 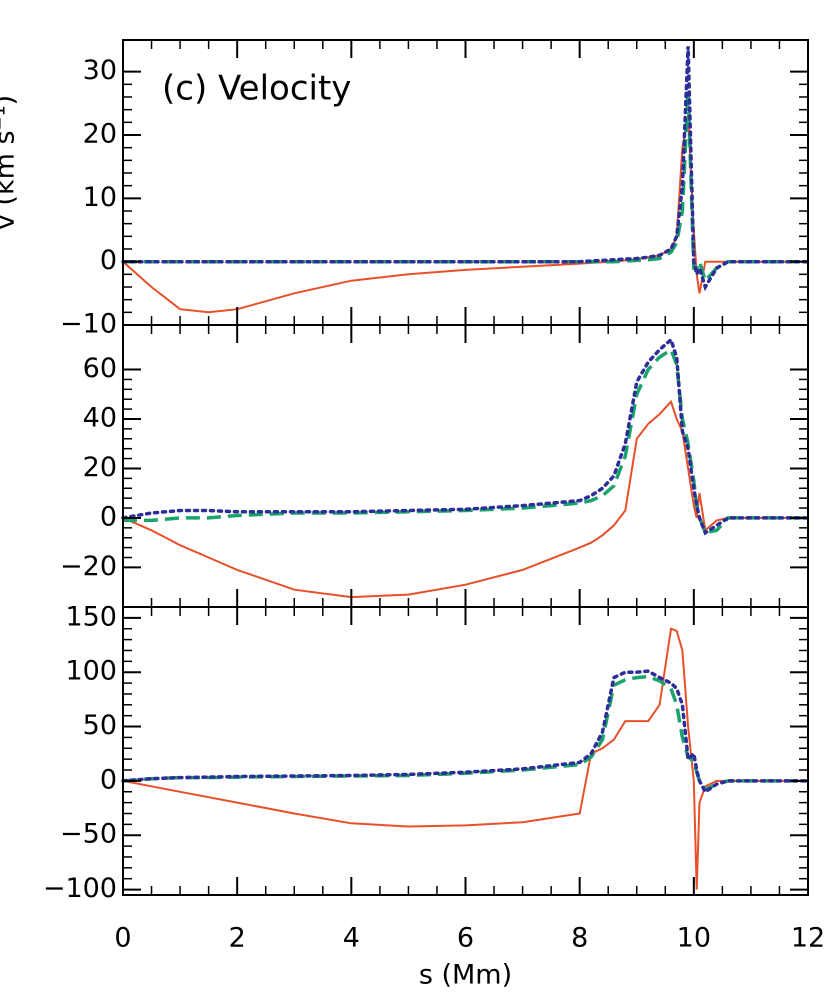 What do you see at coordinates (10, 162) in the screenshot?
I see `y-axis-label: v (km s⁻¹)` at bounding box center [10, 162].